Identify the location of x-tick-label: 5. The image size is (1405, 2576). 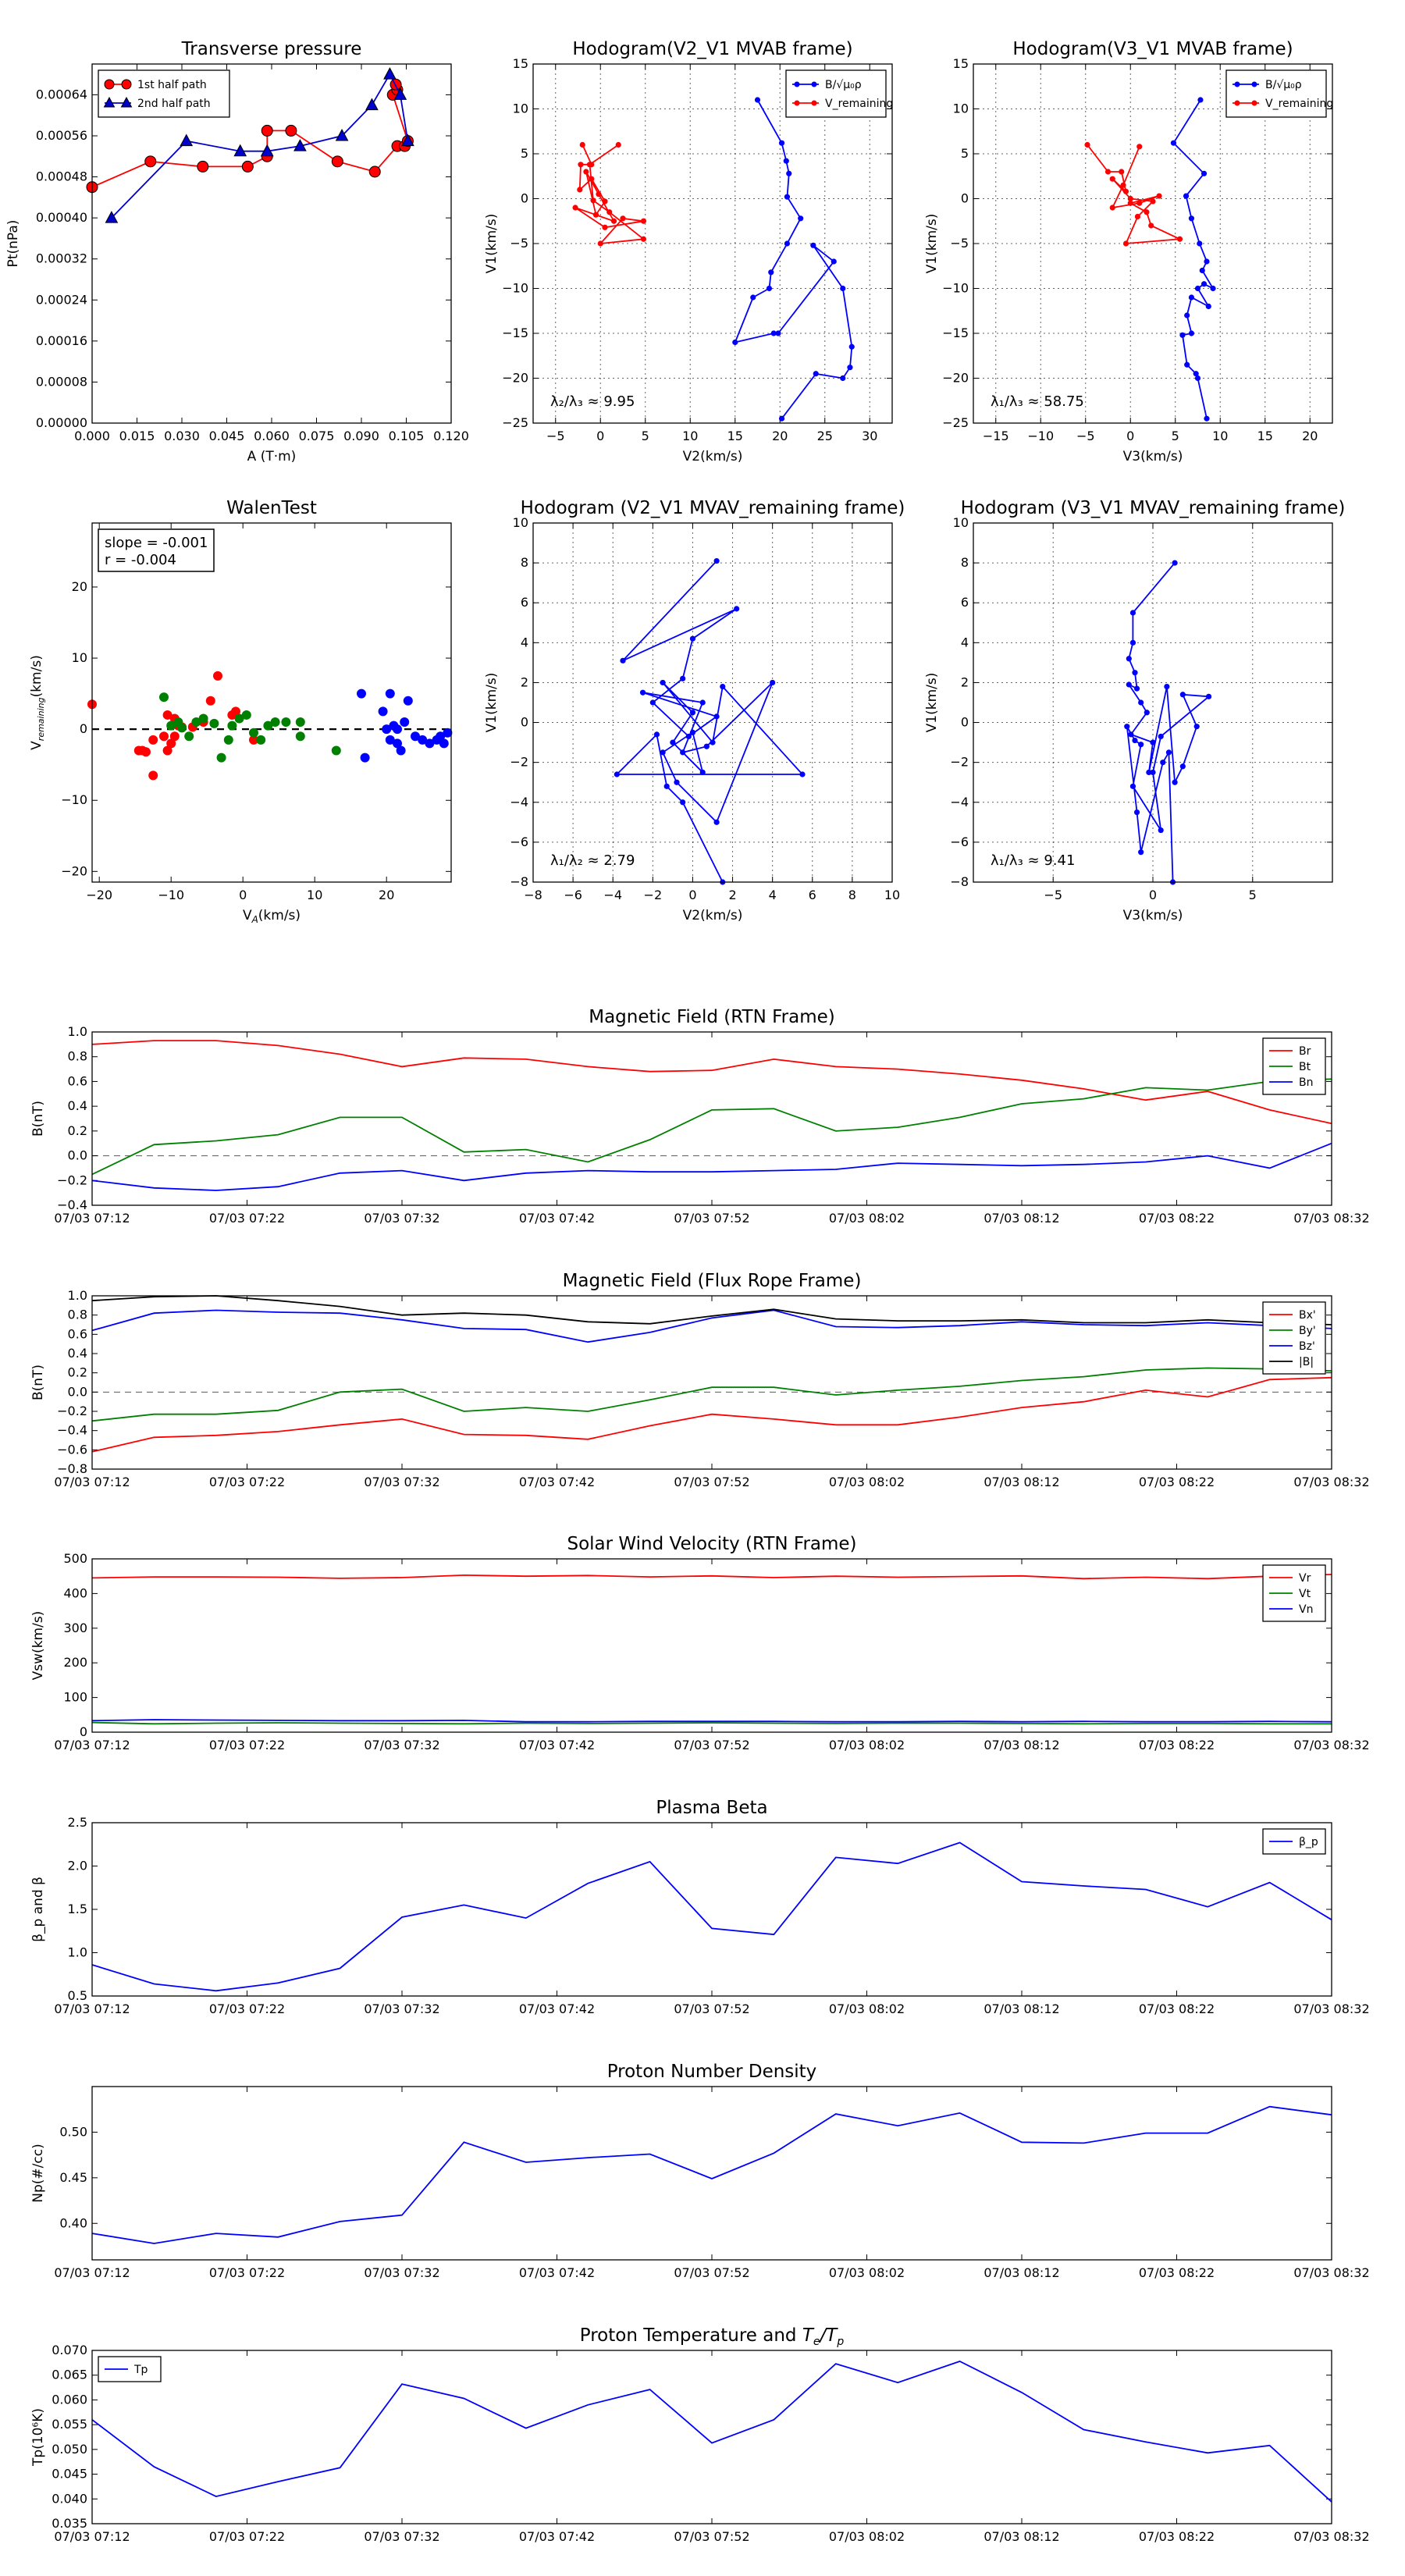
(646, 436).